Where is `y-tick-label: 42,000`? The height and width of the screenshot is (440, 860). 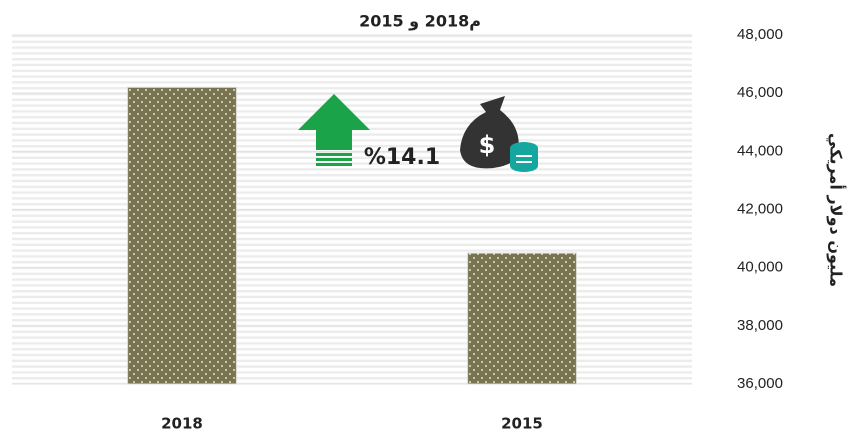 y-tick-label: 42,000 is located at coordinates (760, 208).